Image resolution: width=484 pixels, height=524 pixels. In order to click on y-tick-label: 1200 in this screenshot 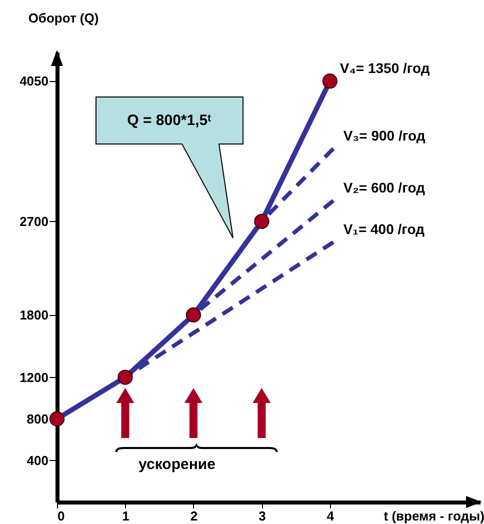, I will do `click(34, 377)`.